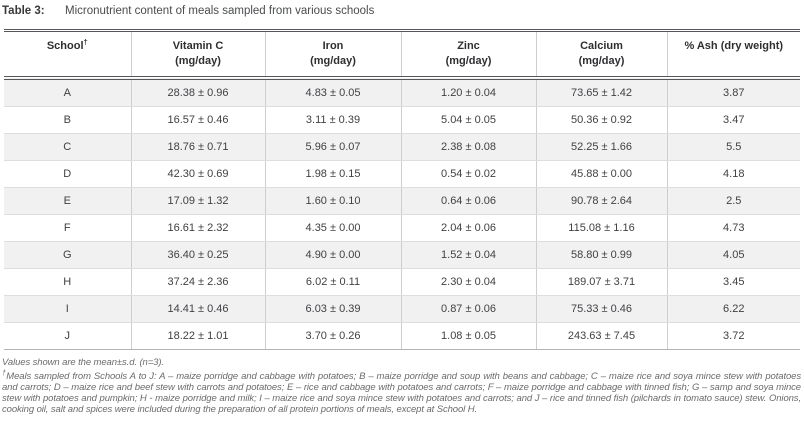 The height and width of the screenshot is (434, 804). I want to click on cell-ash: 4.05, so click(733, 255).